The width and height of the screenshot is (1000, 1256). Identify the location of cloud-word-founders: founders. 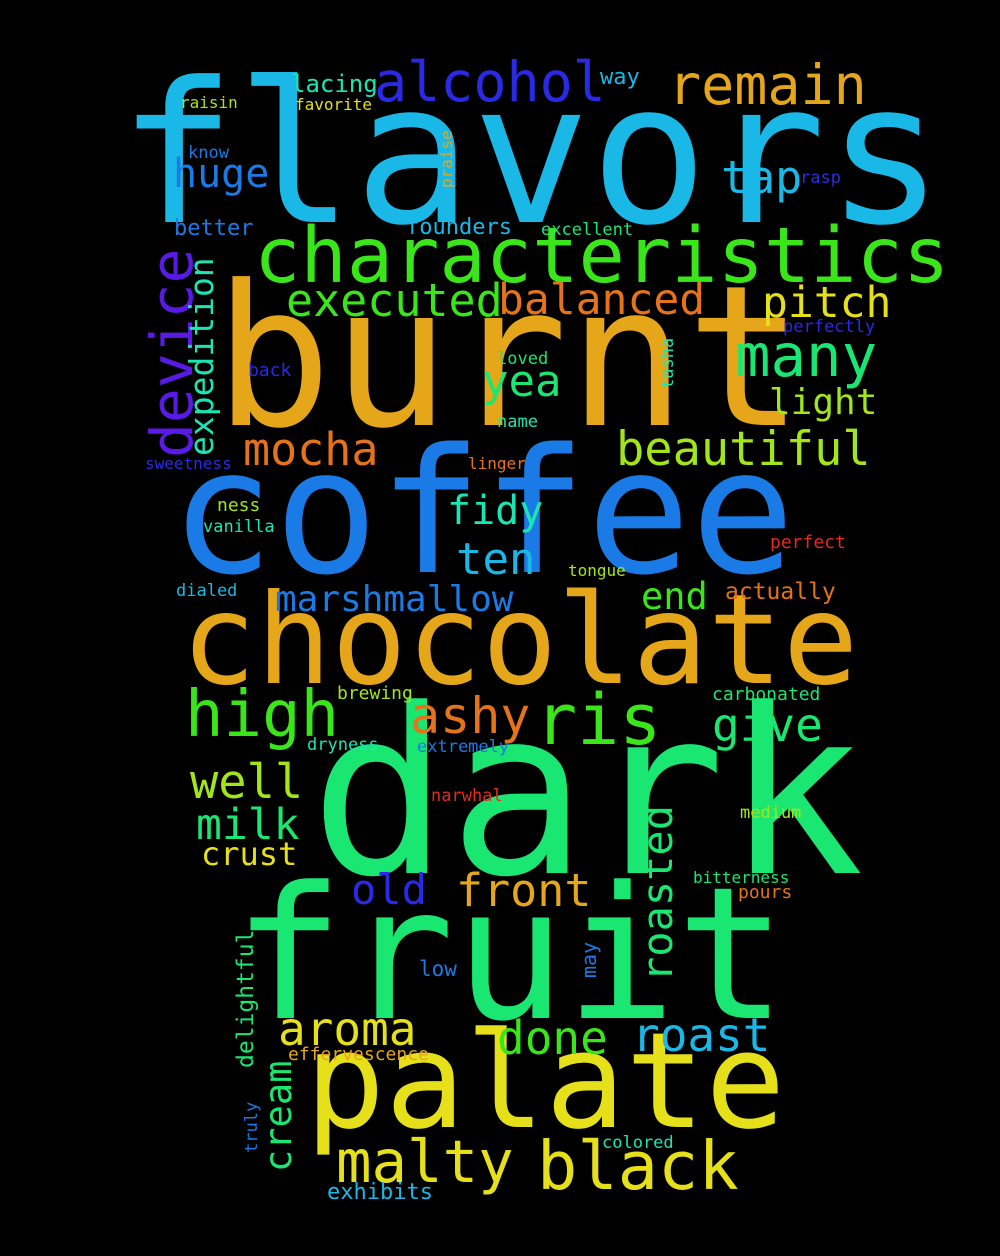
(459, 227).